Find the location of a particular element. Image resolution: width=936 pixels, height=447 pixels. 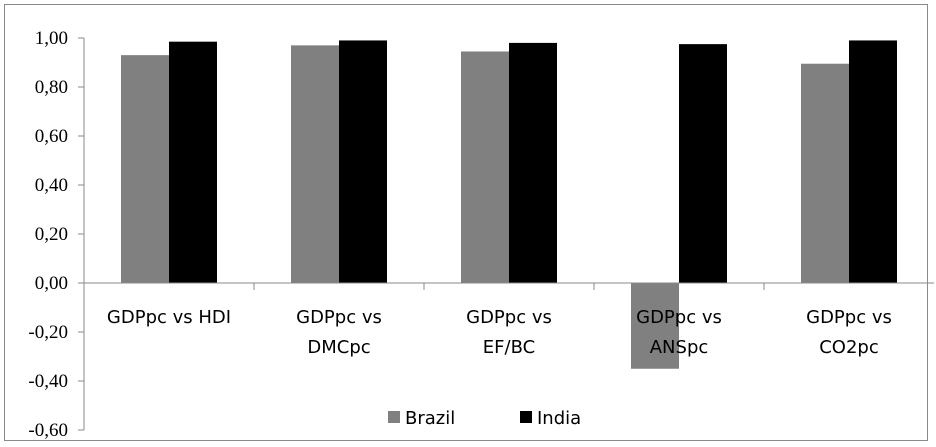

y-tick-label: 0,60 is located at coordinates (51, 136).